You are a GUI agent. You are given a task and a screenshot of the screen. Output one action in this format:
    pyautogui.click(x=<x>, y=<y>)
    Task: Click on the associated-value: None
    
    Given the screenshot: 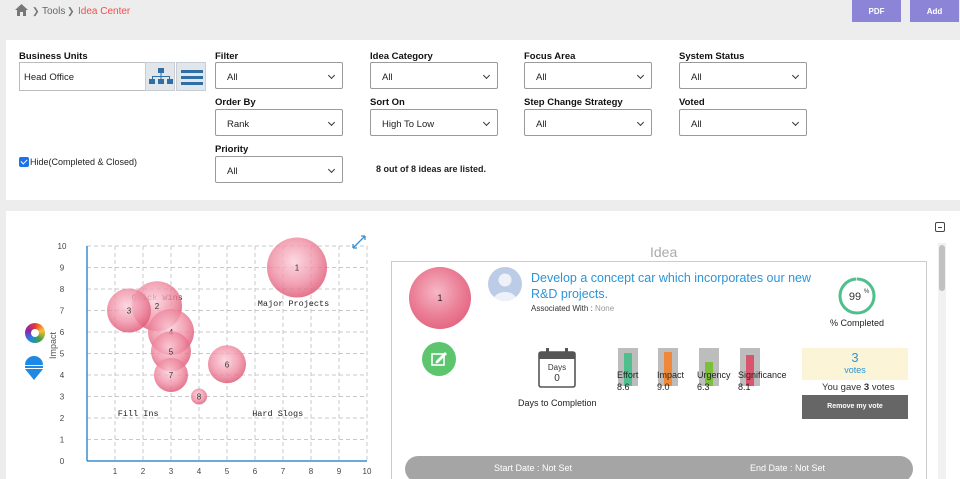 What is the action you would take?
    pyautogui.click(x=605, y=308)
    